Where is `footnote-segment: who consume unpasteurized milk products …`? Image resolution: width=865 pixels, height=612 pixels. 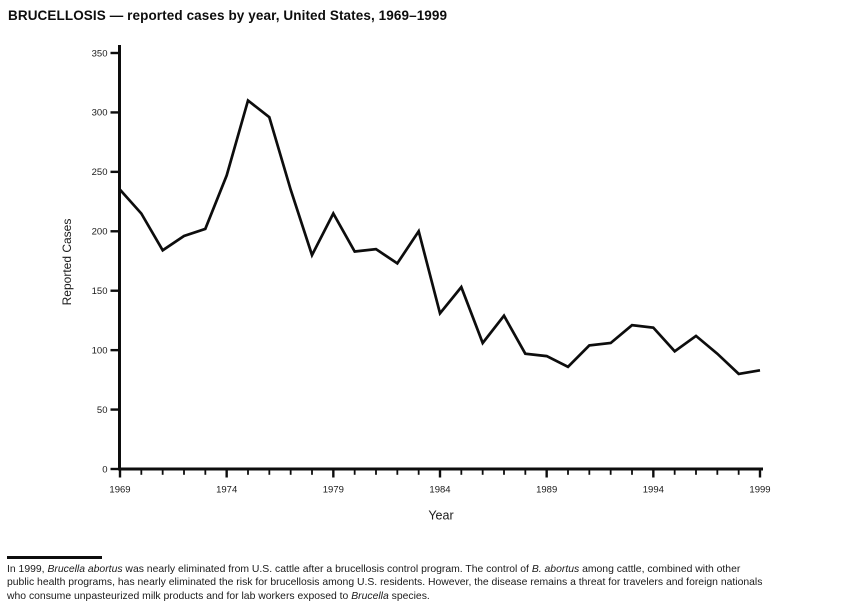 footnote-segment: who consume unpasteurized milk products … is located at coordinates (179, 596).